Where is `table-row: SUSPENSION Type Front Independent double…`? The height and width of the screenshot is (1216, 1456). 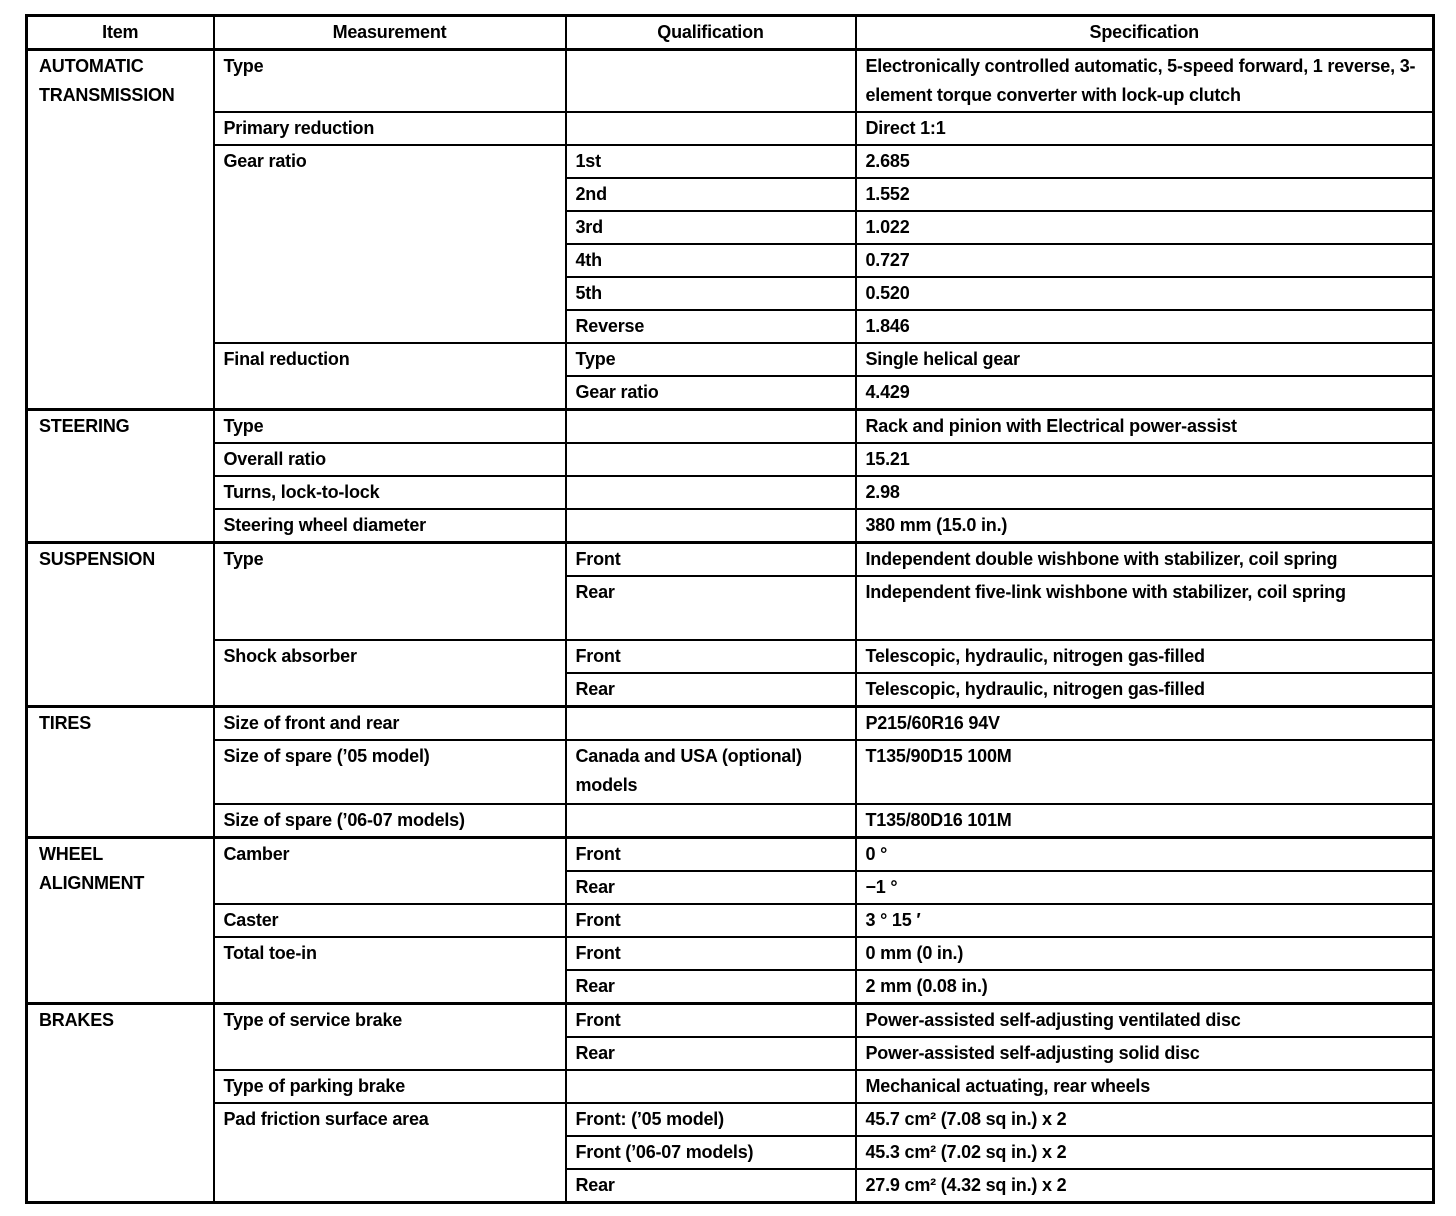
table-row: SUSPENSION Type Front Independent double… is located at coordinates (730, 624).